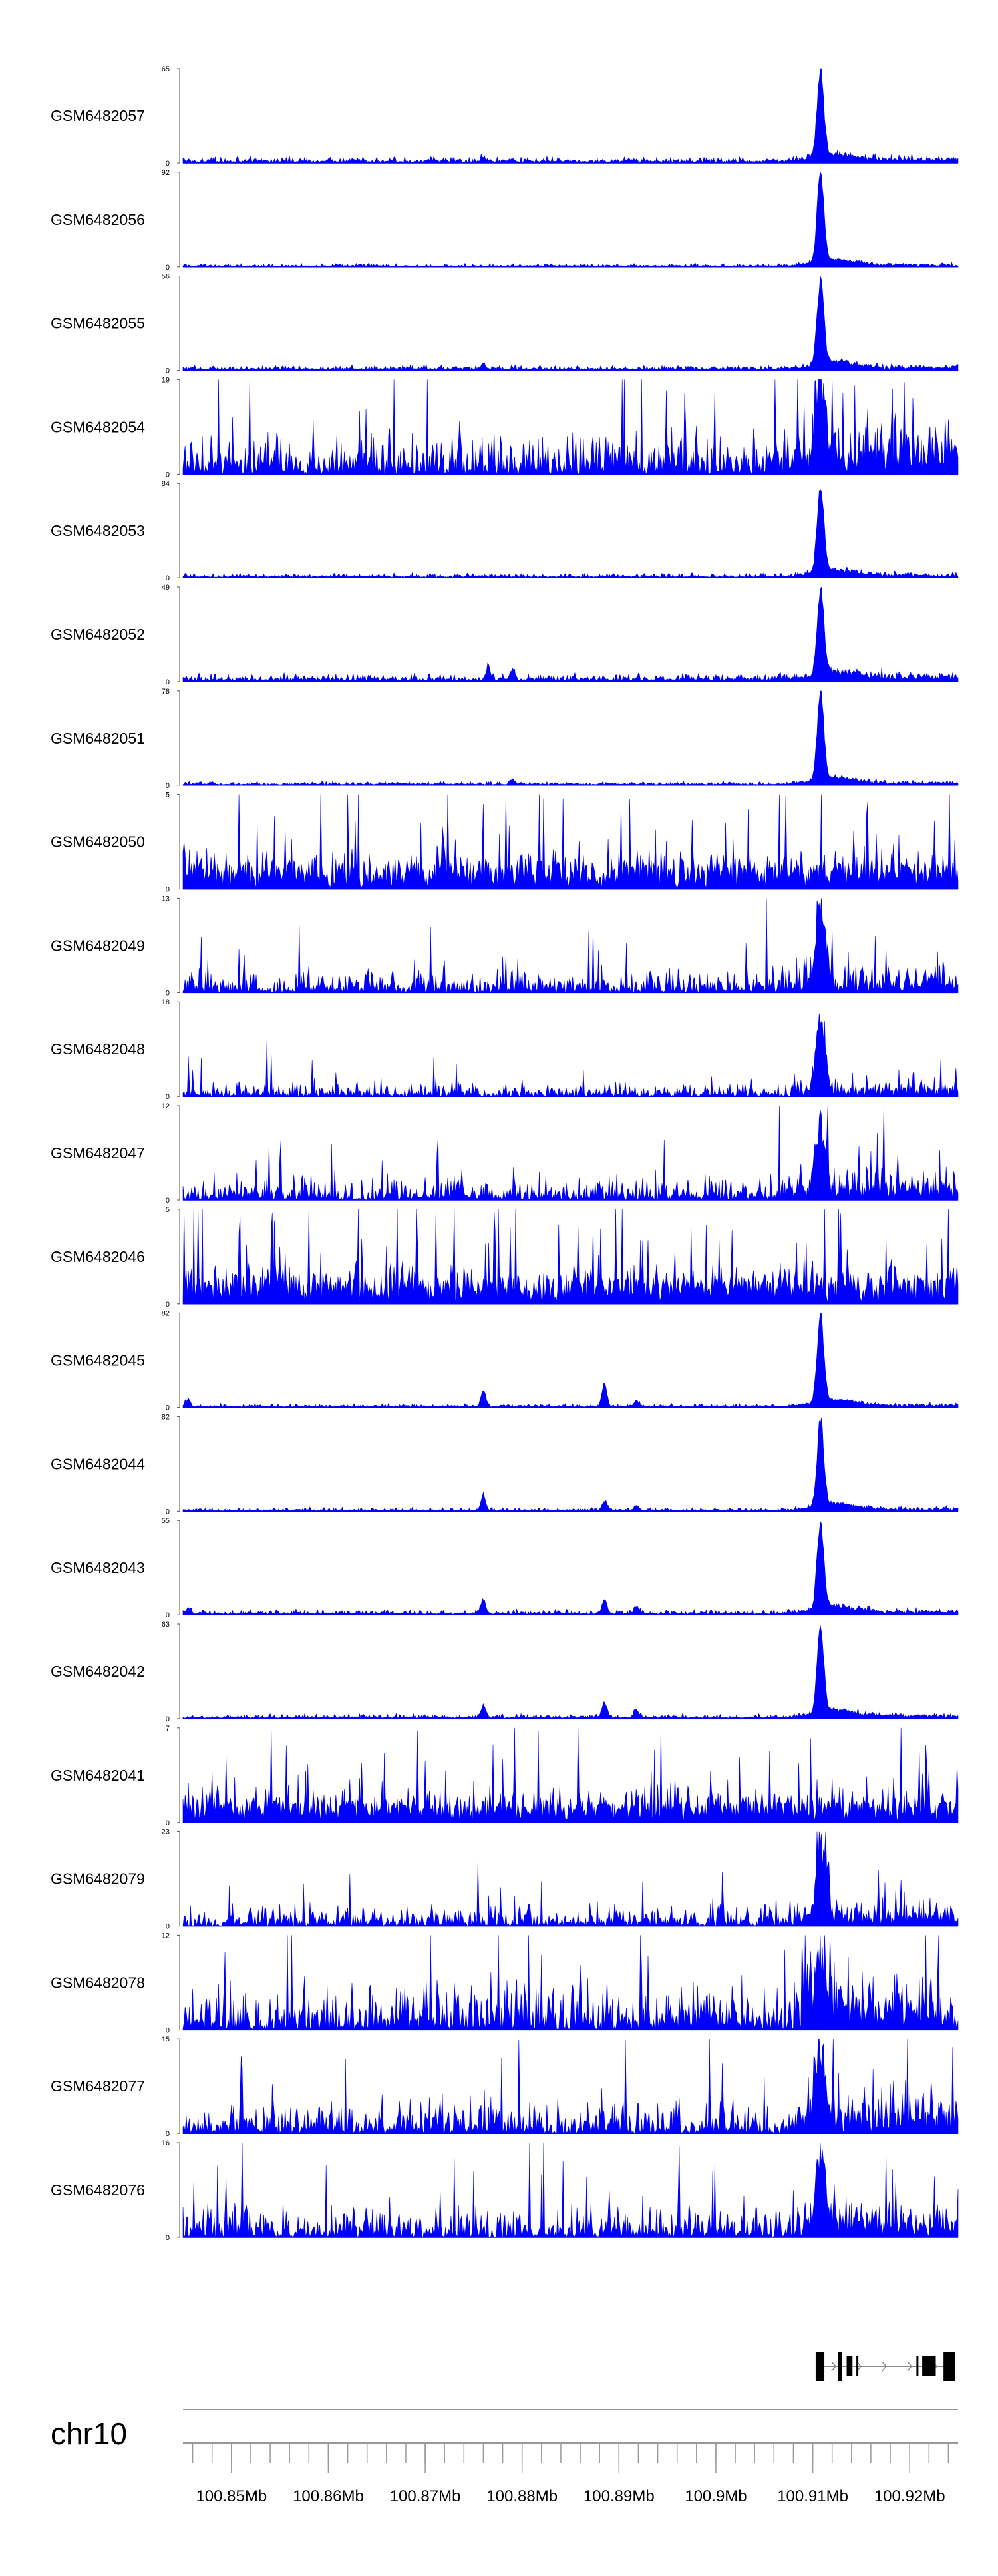  What do you see at coordinates (166, 899) in the screenshot?
I see `y-max-label: 13` at bounding box center [166, 899].